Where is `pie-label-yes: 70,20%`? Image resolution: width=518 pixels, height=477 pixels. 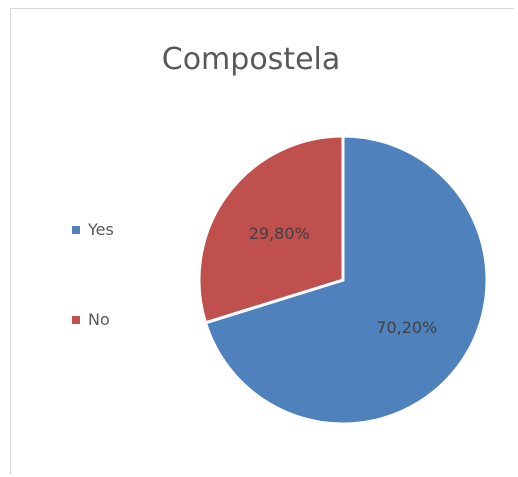
pie-label-yes: 70,20% is located at coordinates (406, 327).